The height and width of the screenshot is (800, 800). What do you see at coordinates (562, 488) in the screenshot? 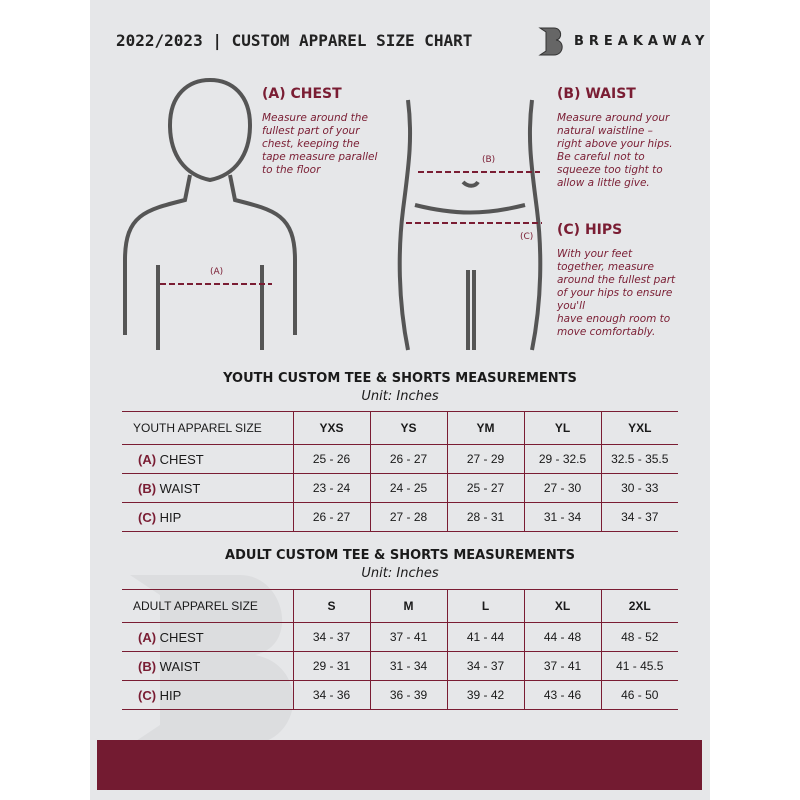
I see `cell: 27 - 30` at bounding box center [562, 488].